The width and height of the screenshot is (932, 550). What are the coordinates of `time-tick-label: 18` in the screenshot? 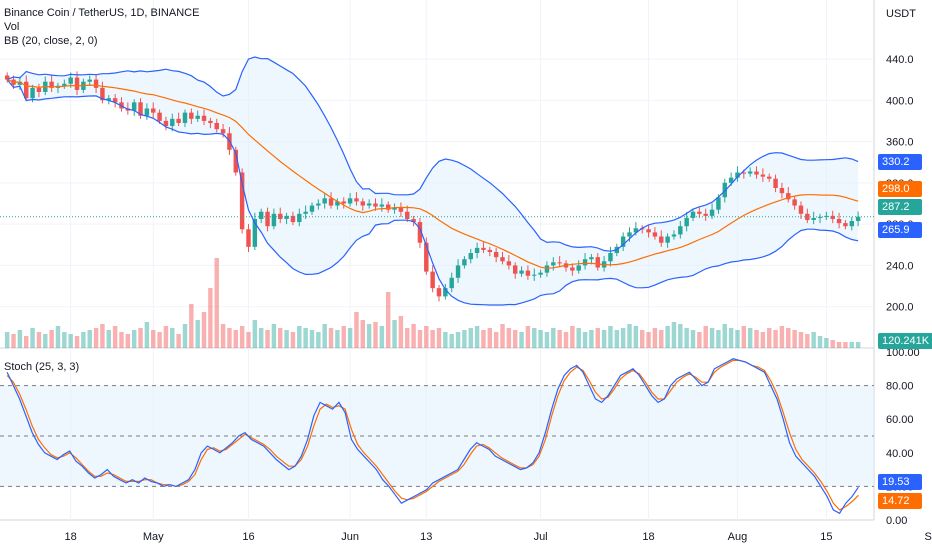 It's located at (71, 537).